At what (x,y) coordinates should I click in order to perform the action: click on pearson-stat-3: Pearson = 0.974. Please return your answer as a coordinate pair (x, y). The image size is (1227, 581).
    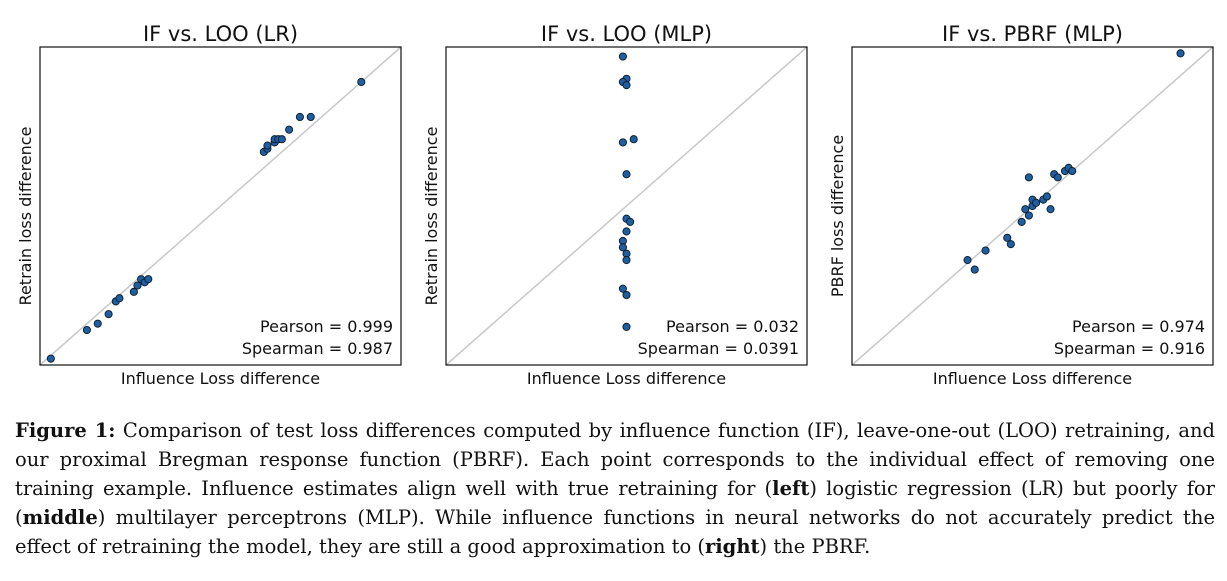
    Looking at the image, I should click on (1138, 326).